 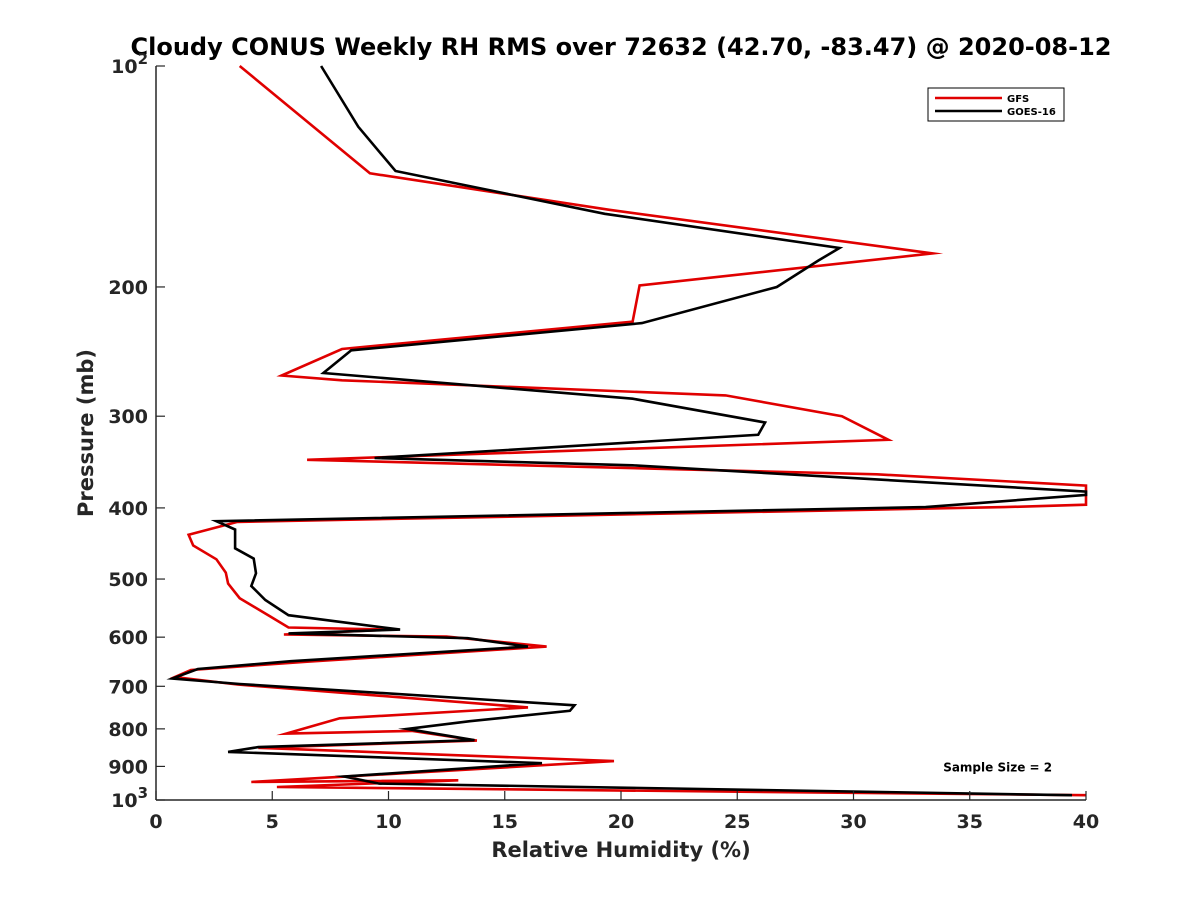 I want to click on sample-size-annotation: Sample Size = 2, so click(x=997, y=767).